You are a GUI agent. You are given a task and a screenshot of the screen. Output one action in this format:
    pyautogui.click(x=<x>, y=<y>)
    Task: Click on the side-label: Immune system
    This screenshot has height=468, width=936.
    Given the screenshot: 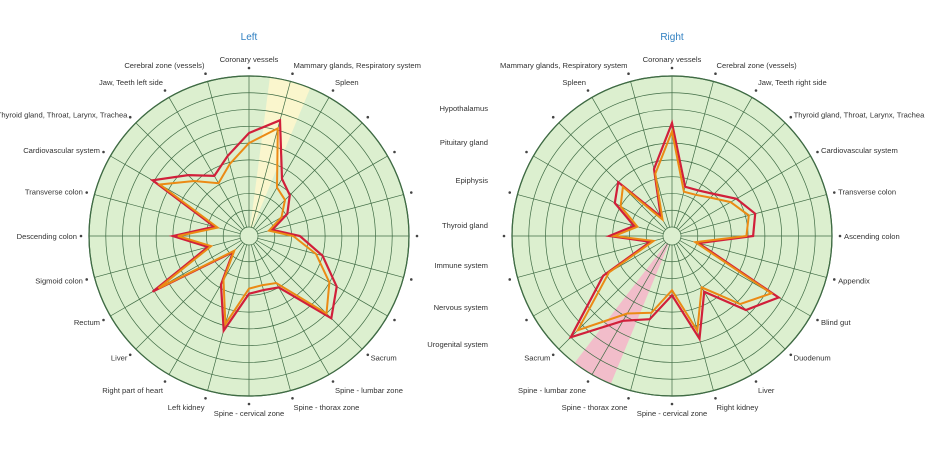 What is the action you would take?
    pyautogui.click(x=461, y=265)
    